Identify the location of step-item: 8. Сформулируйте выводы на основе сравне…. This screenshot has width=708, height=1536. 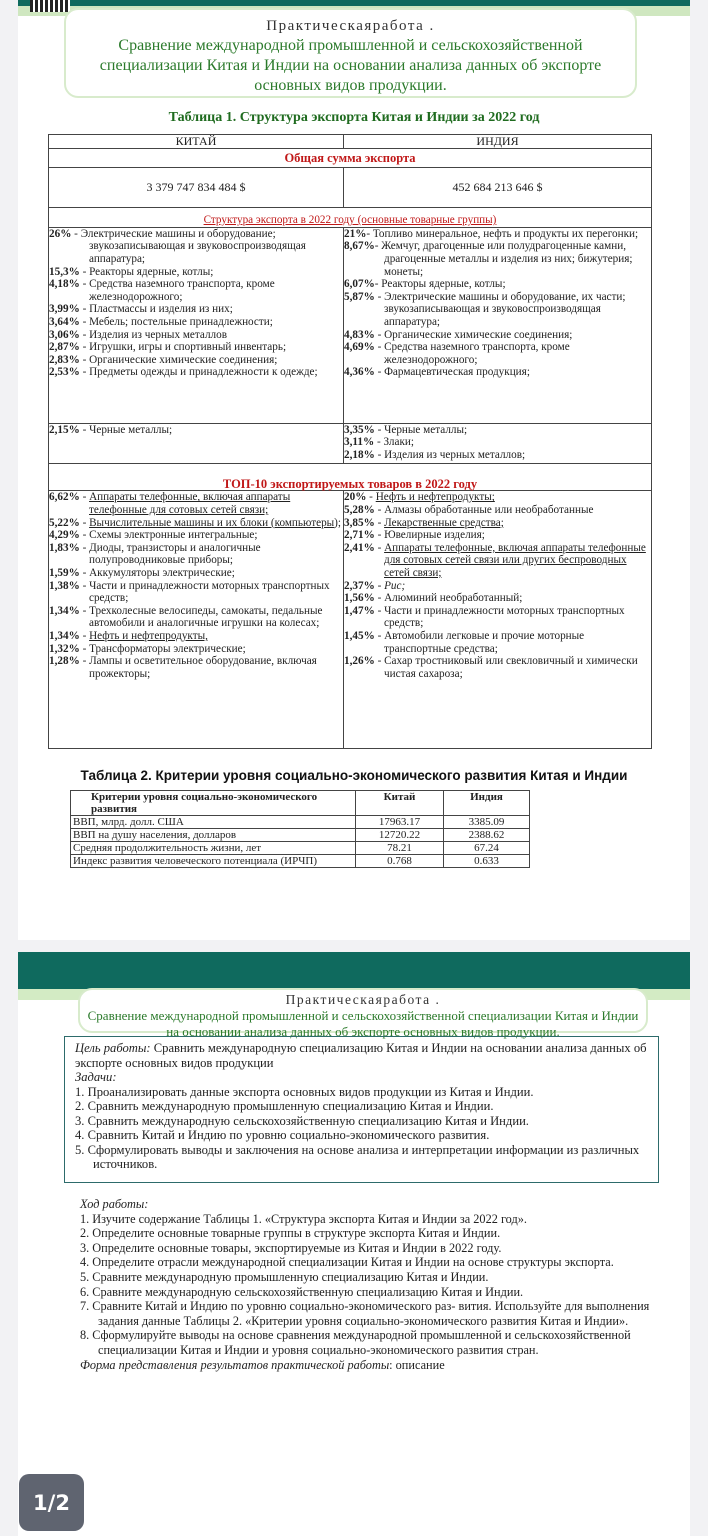
(355, 1342).